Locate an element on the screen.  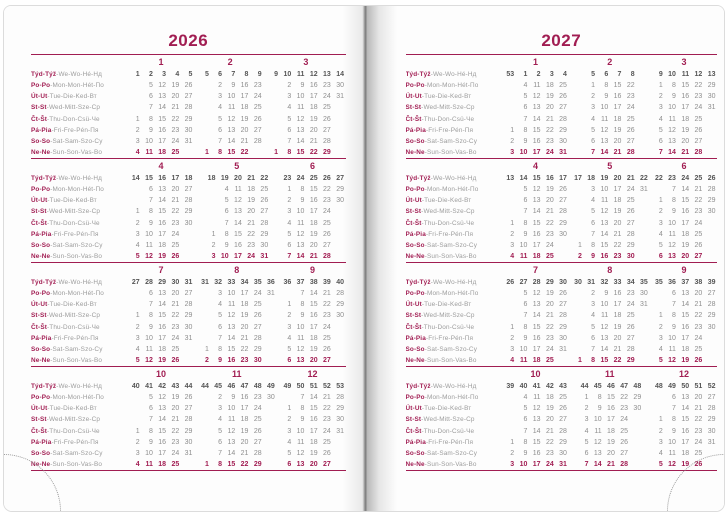
week-number-cell: 50 is located at coordinates (300, 387).